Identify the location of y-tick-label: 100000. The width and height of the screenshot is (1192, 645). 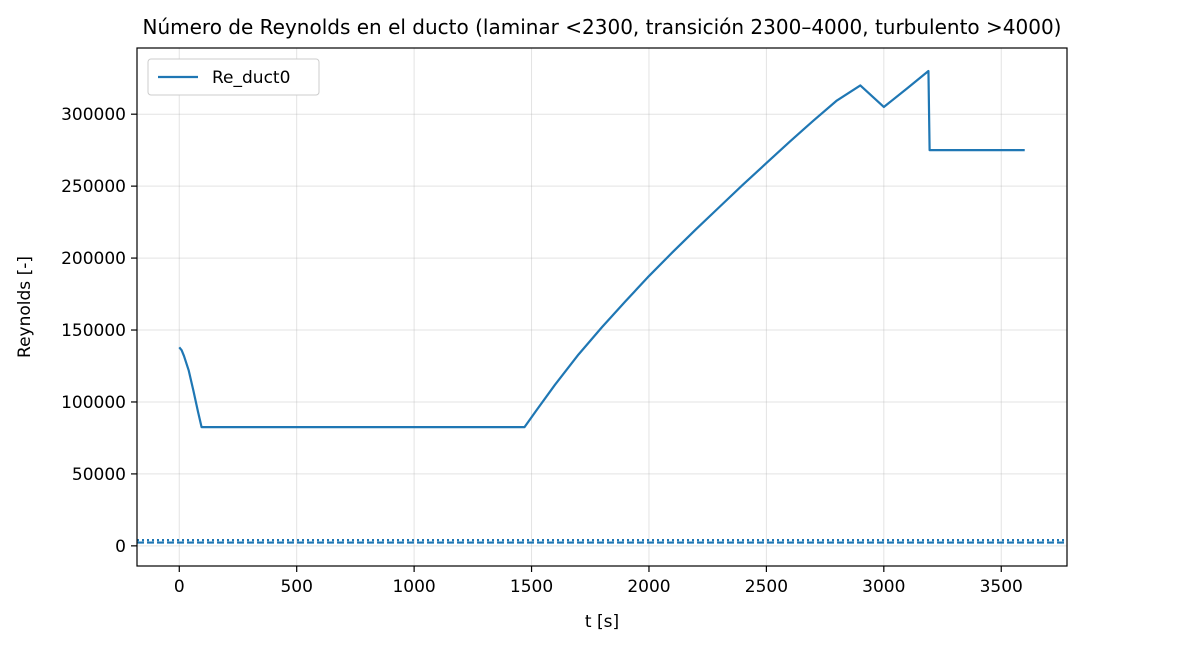
(93, 403).